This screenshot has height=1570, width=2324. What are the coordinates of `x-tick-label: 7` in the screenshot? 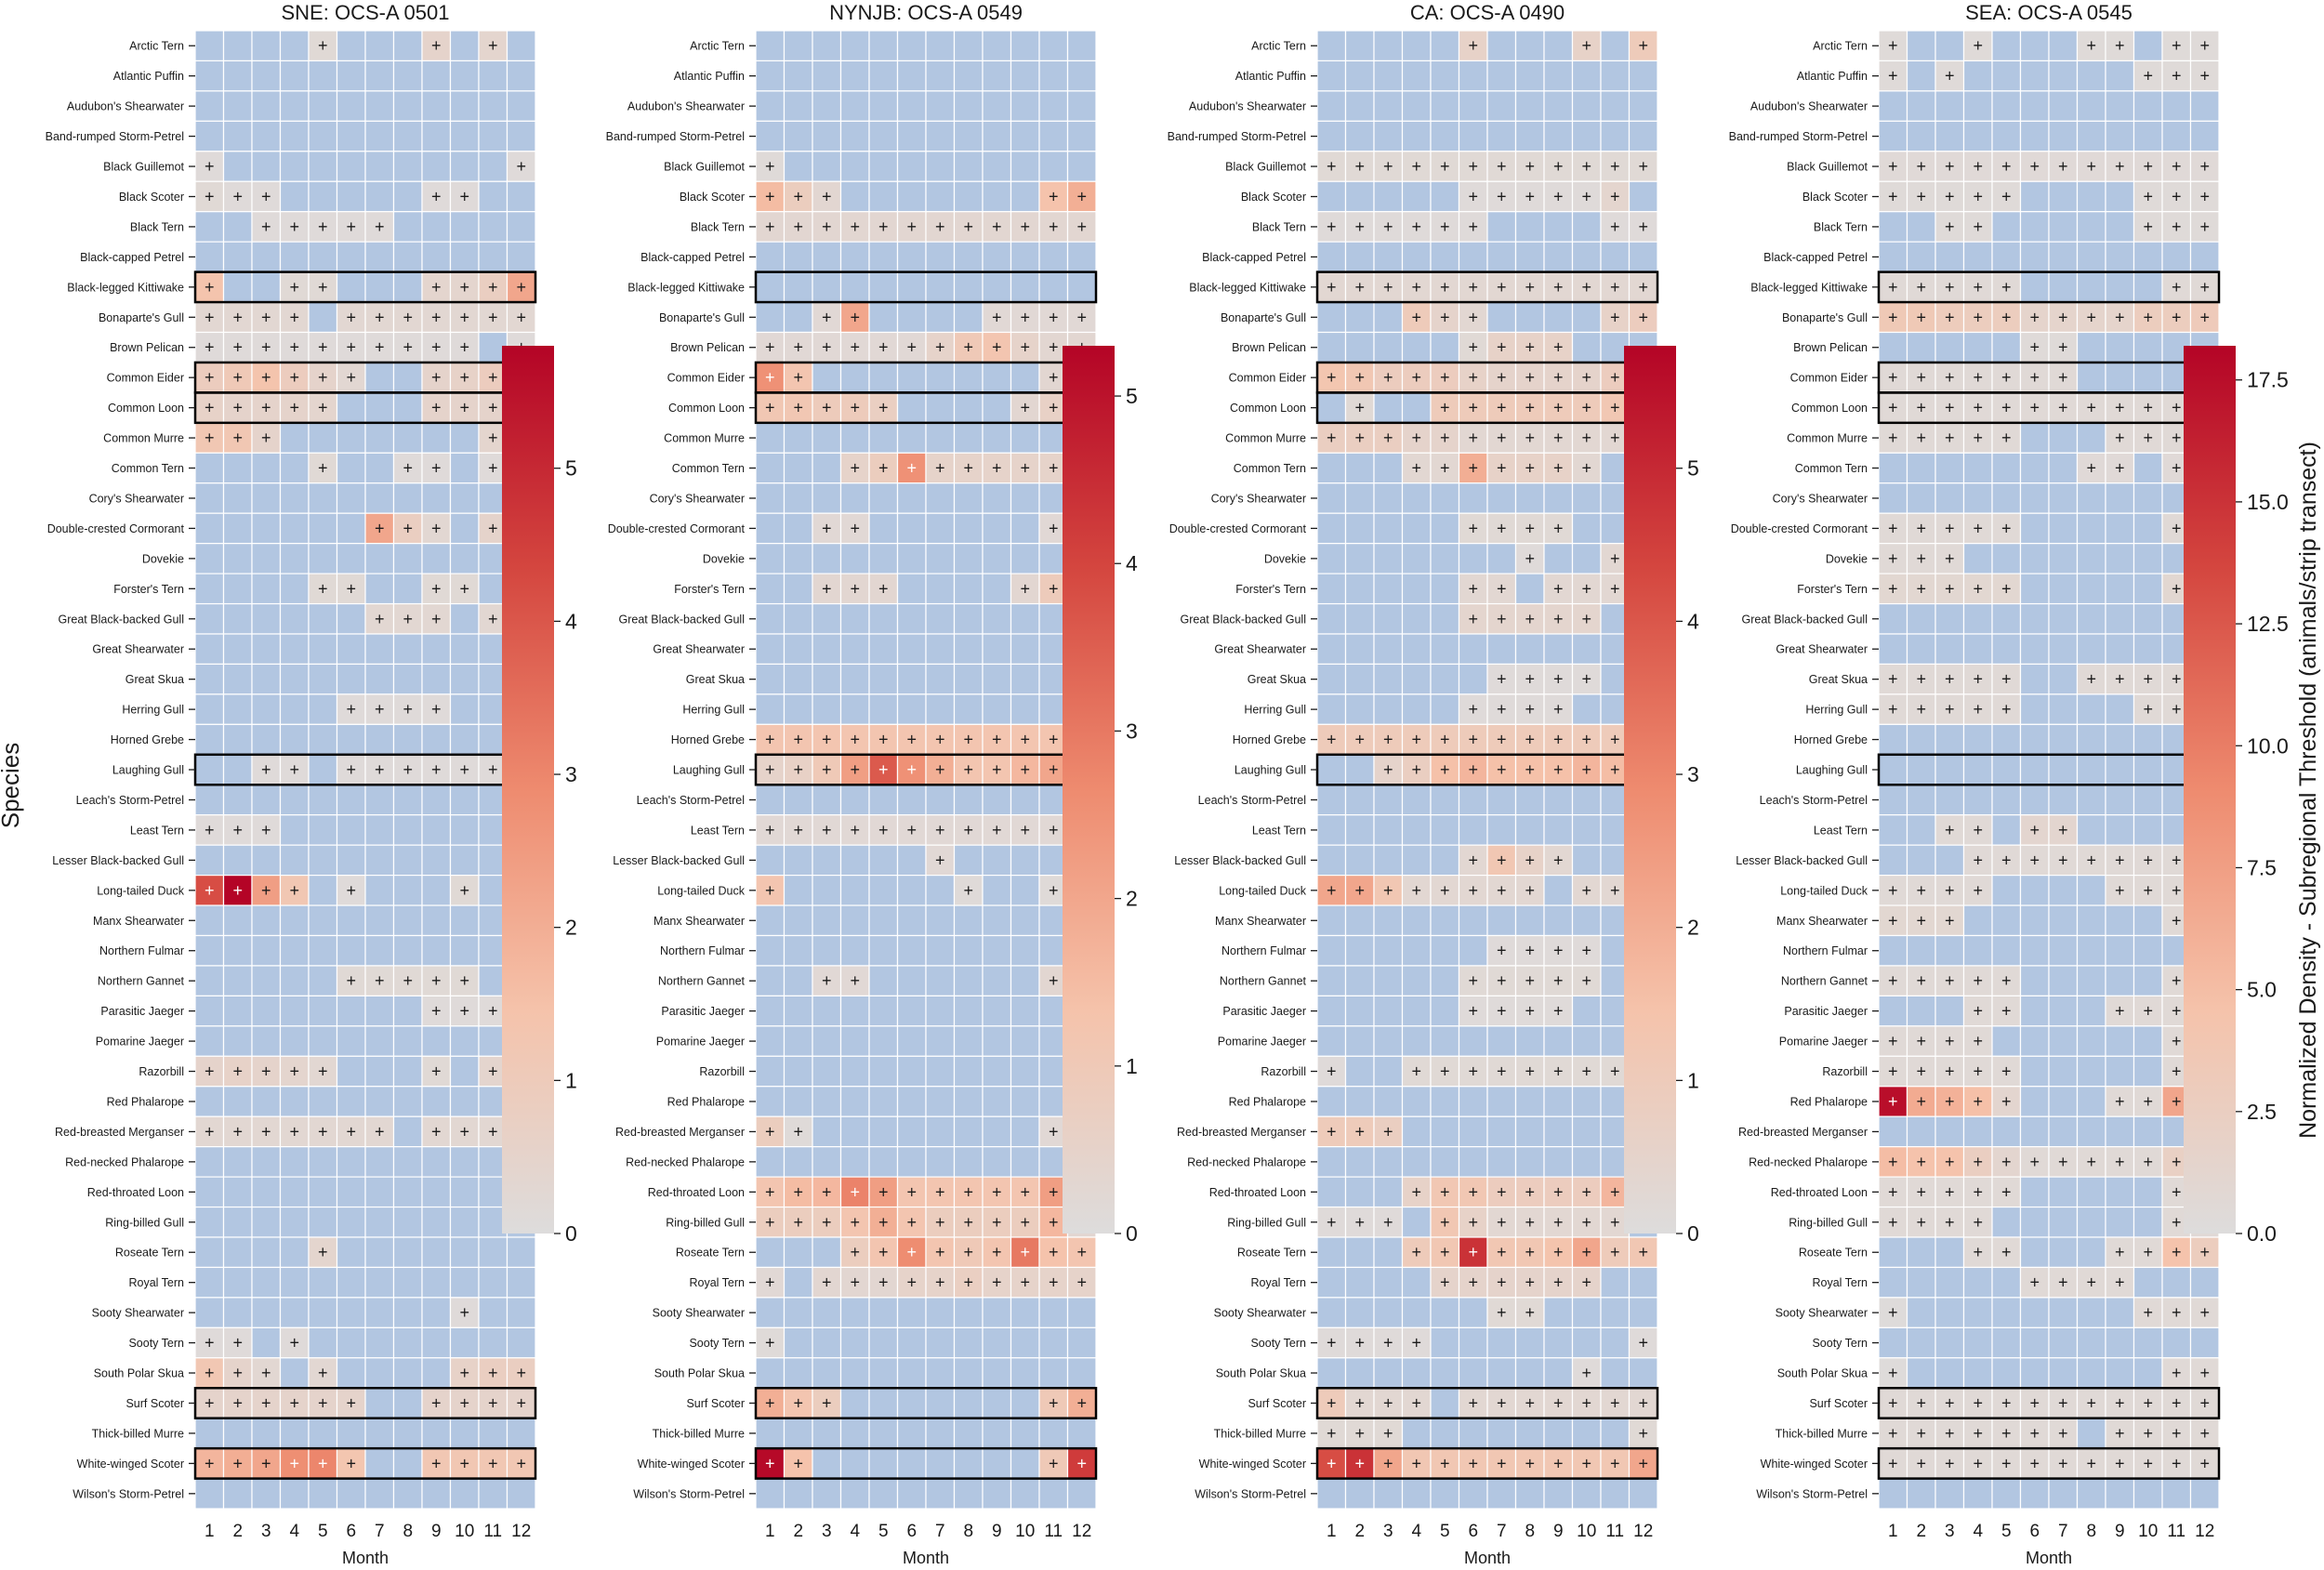 It's located at (940, 1532).